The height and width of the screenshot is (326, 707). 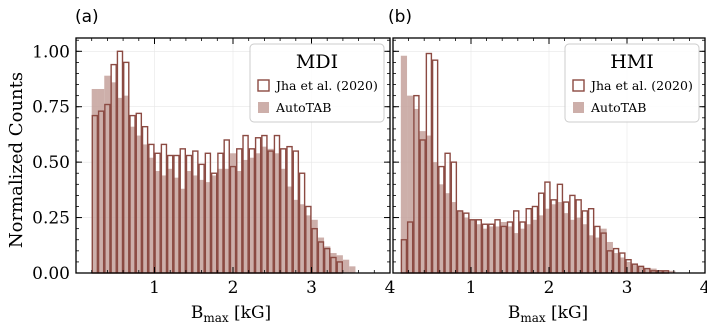 I want to click on y-tick-label: 0.50, so click(x=51, y=163).